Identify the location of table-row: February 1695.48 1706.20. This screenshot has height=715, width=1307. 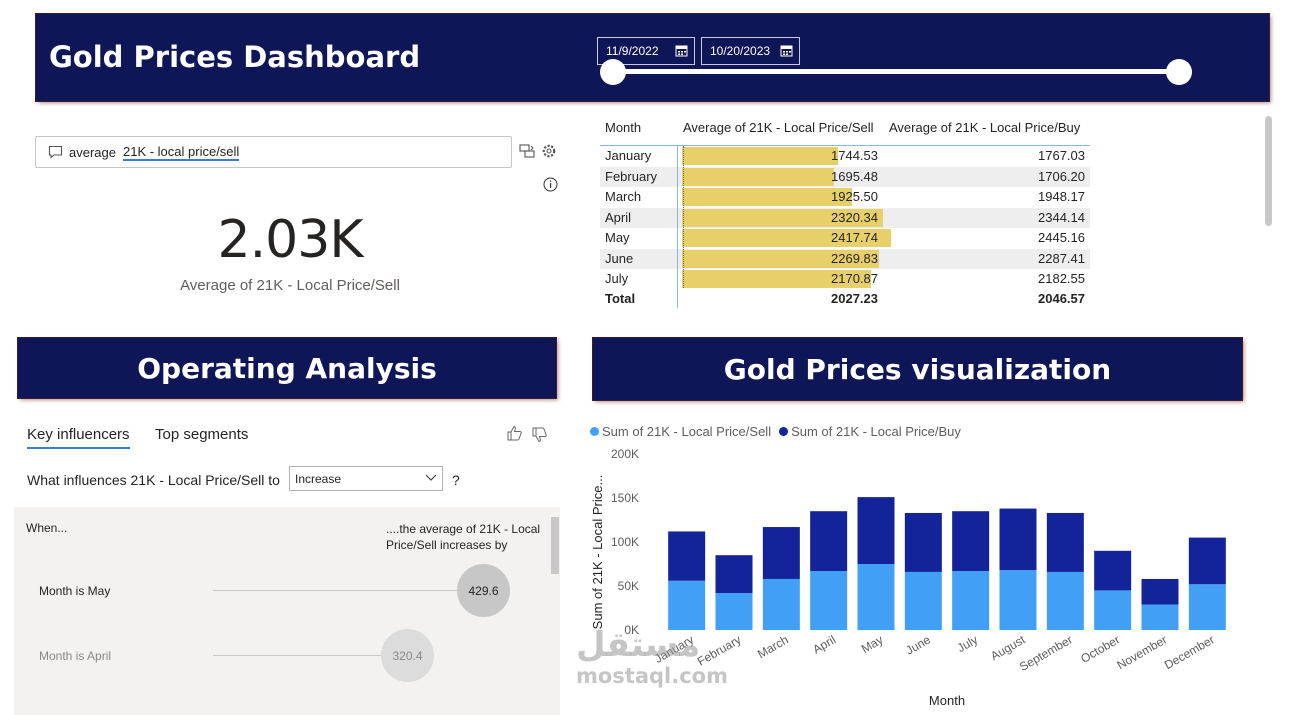
(845, 176).